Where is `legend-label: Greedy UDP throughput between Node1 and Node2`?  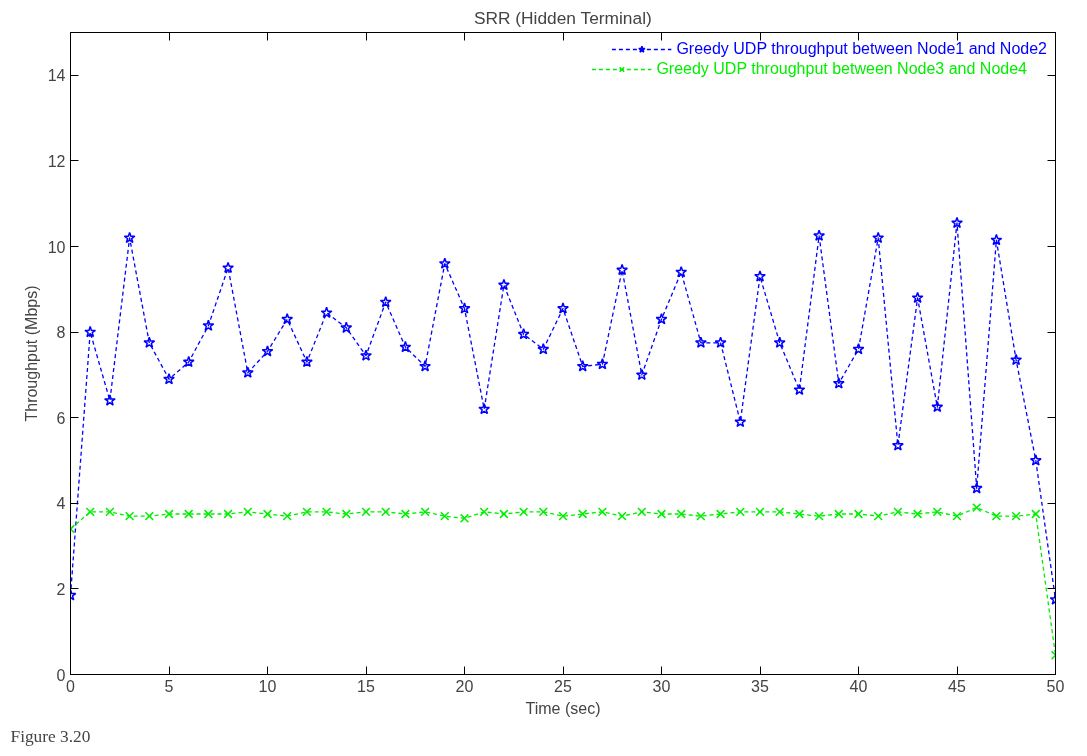
legend-label: Greedy UDP throughput between Node1 and Node2 is located at coordinates (861, 49).